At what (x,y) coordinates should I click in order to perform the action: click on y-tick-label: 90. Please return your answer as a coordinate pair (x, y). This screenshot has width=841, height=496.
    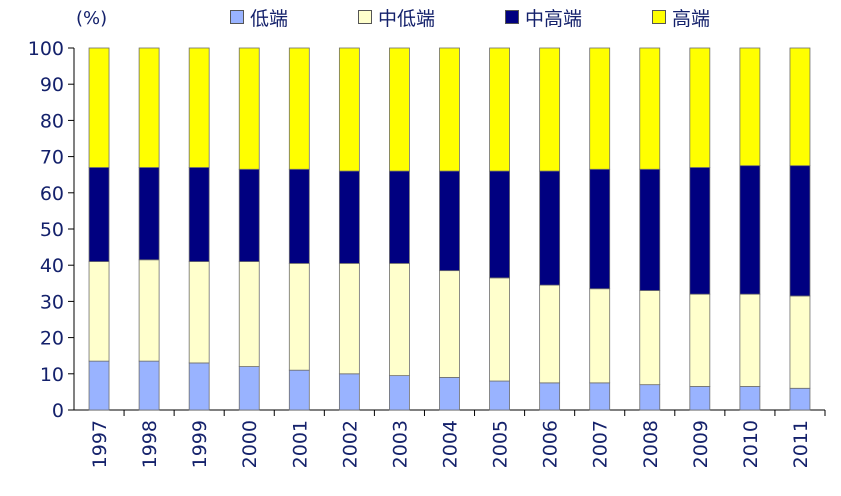
    Looking at the image, I should click on (52, 85).